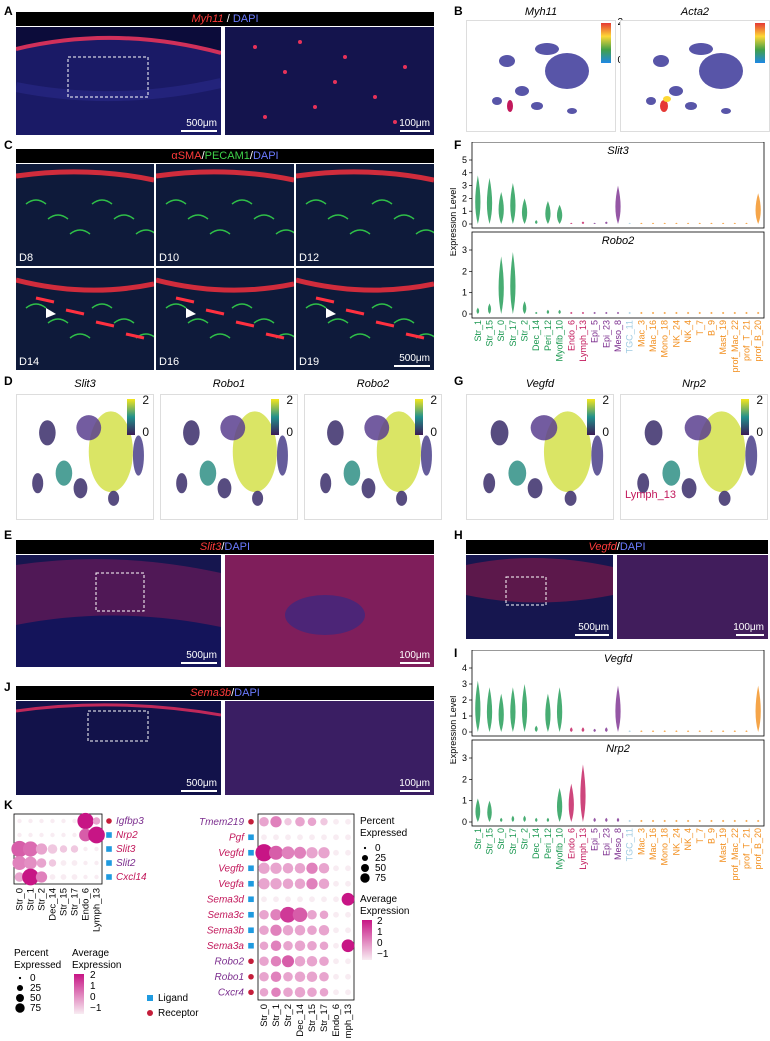 The image size is (770, 1041). I want to click on panel-label-d: D, so click(8, 381).